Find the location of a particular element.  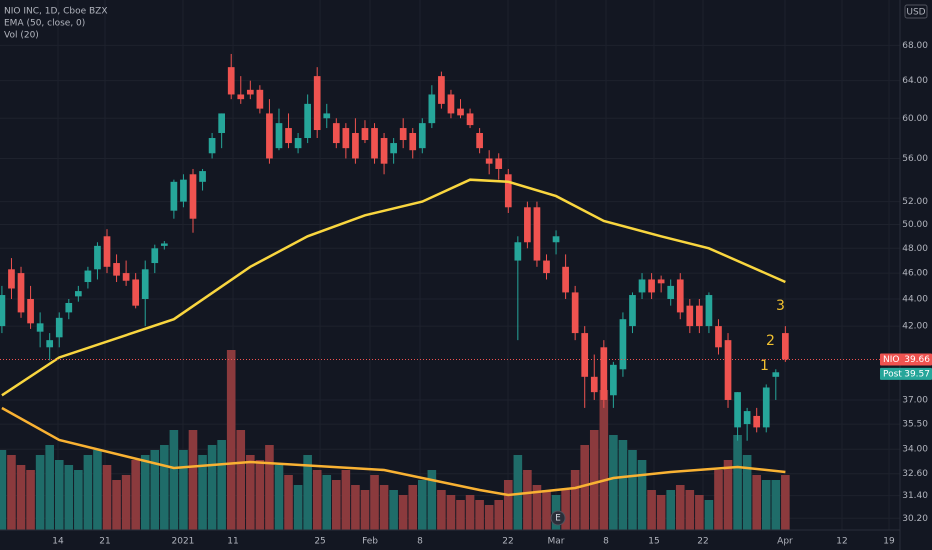

y-tick-label: 37.00 is located at coordinates (915, 400).